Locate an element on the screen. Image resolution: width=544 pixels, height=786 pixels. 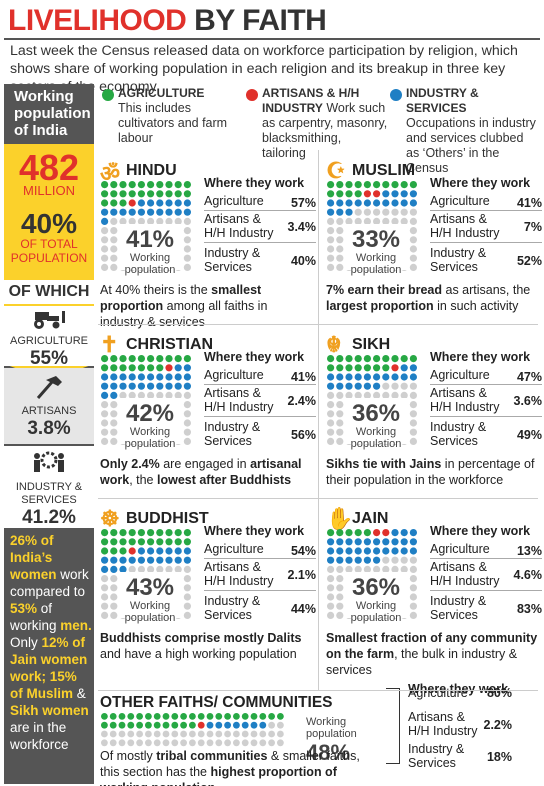
working-population-pct: 42% is located at coordinates (150, 413).